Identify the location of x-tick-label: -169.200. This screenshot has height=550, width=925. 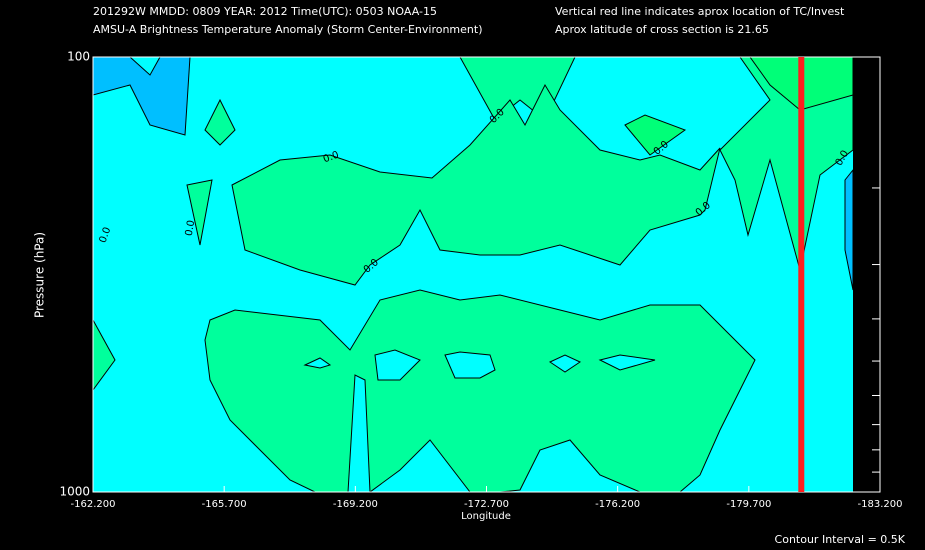
(355, 504).